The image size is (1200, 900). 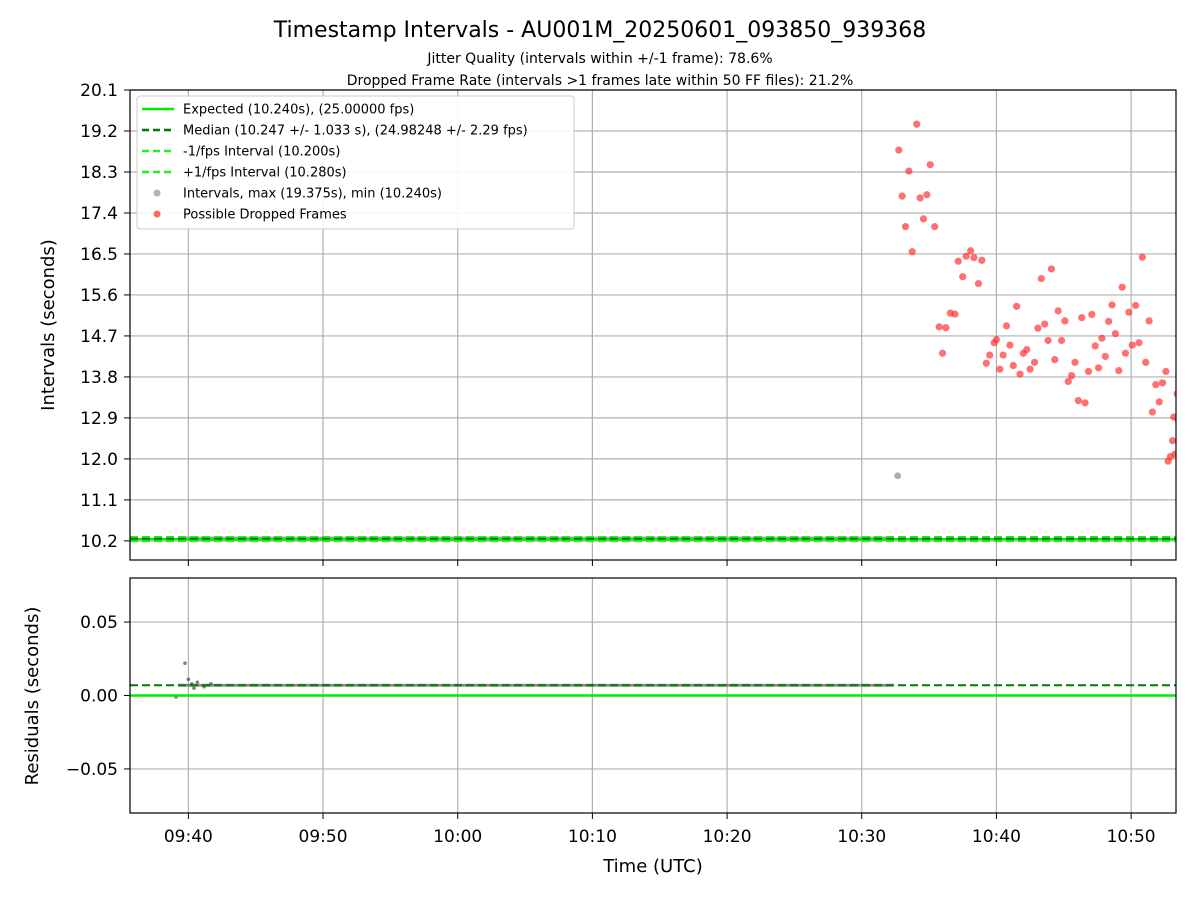 I want to click on legend-box, so click(x=355, y=162).